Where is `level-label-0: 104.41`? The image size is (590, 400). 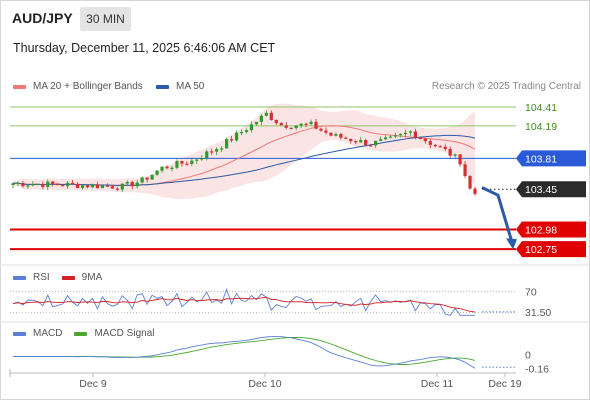 level-label-0: 104.41 is located at coordinates (541, 108).